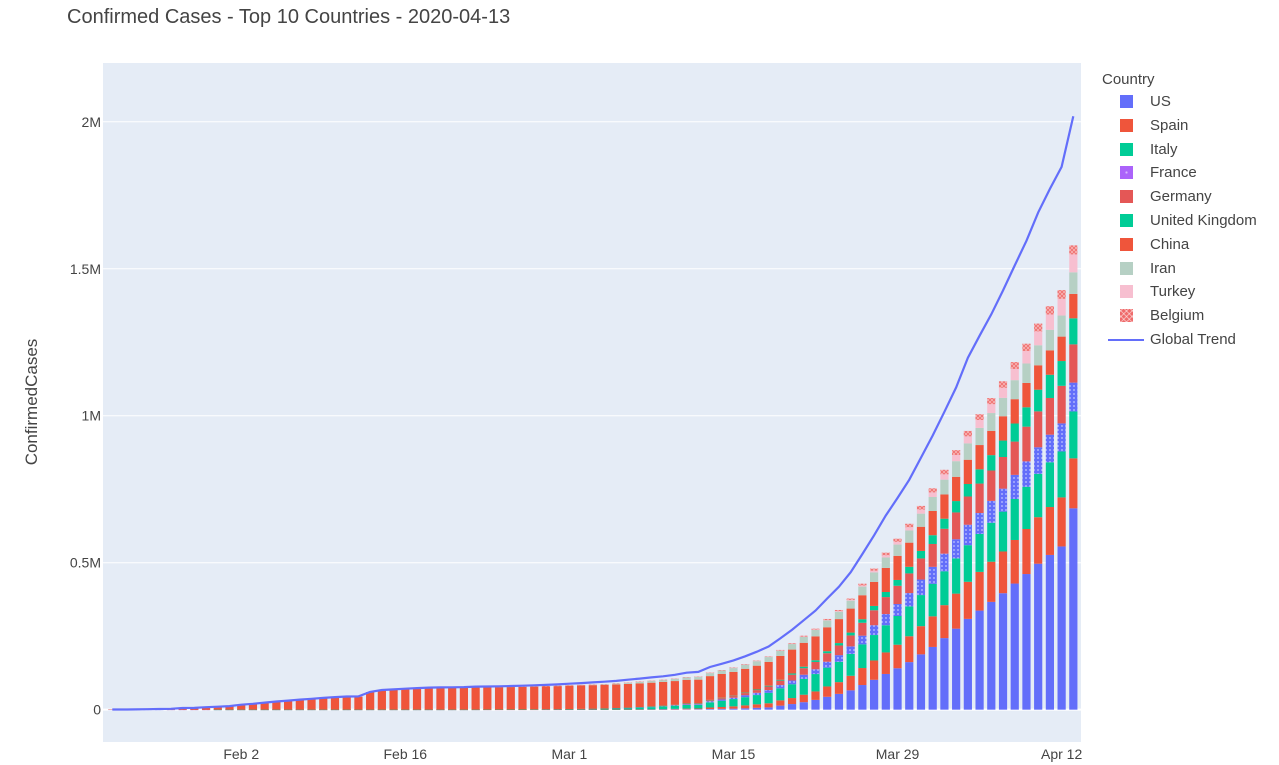 The image size is (1279, 765). Describe the element at coordinates (1179, 173) in the screenshot. I see `legend-item-france: France` at that location.